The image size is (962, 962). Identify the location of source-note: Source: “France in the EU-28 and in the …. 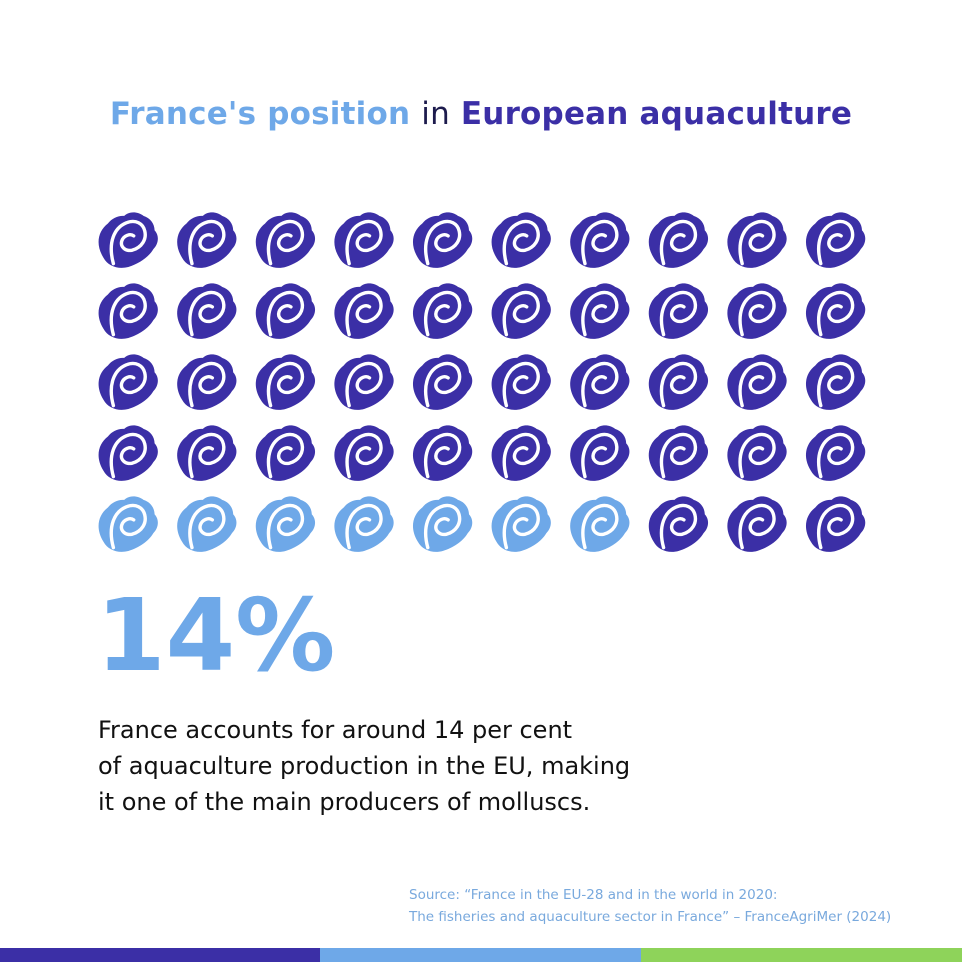
(679, 906).